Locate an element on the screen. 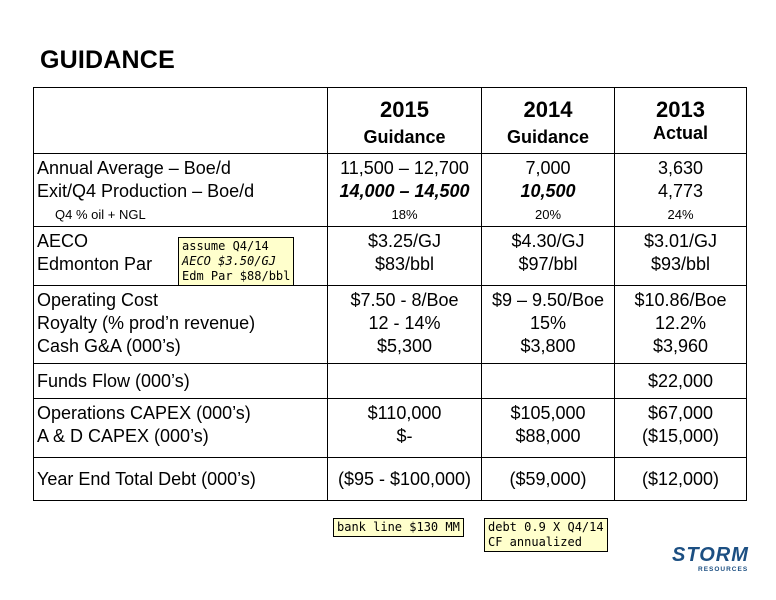 Image resolution: width=776 pixels, height=600 pixels. cell-value: 10,500 is located at coordinates (548, 191).